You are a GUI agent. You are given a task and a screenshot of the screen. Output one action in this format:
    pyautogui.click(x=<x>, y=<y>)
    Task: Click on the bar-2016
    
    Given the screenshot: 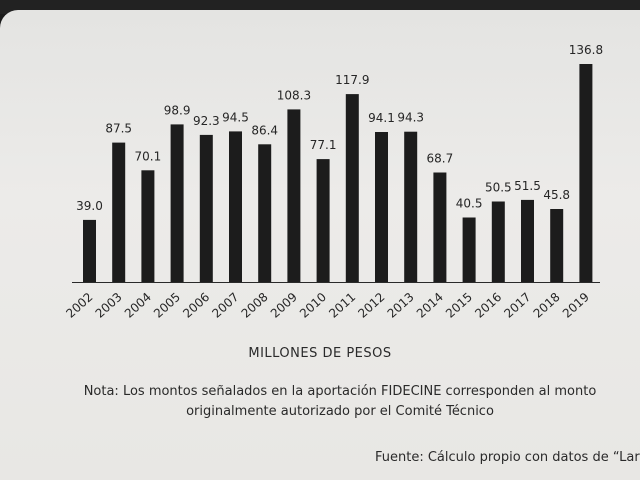 What is the action you would take?
    pyautogui.click(x=498, y=241)
    